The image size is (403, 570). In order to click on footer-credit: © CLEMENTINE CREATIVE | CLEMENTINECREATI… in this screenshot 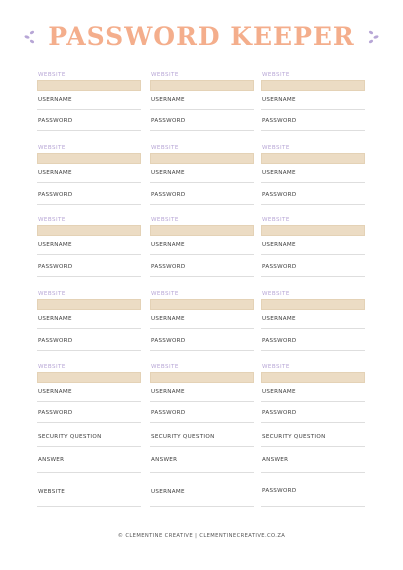, I will do `click(201, 536)`.